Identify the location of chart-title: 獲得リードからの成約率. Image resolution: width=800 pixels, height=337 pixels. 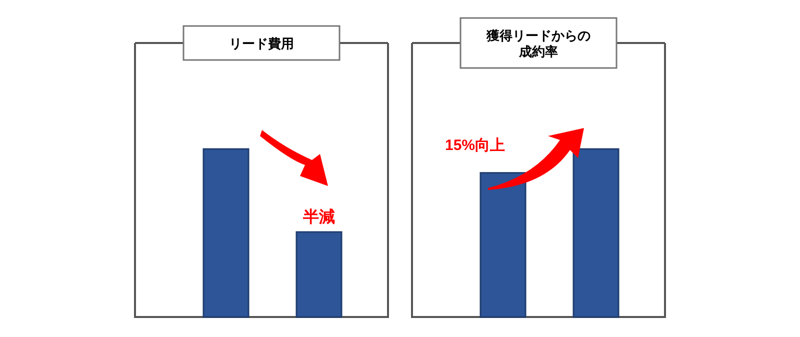
(538, 43).